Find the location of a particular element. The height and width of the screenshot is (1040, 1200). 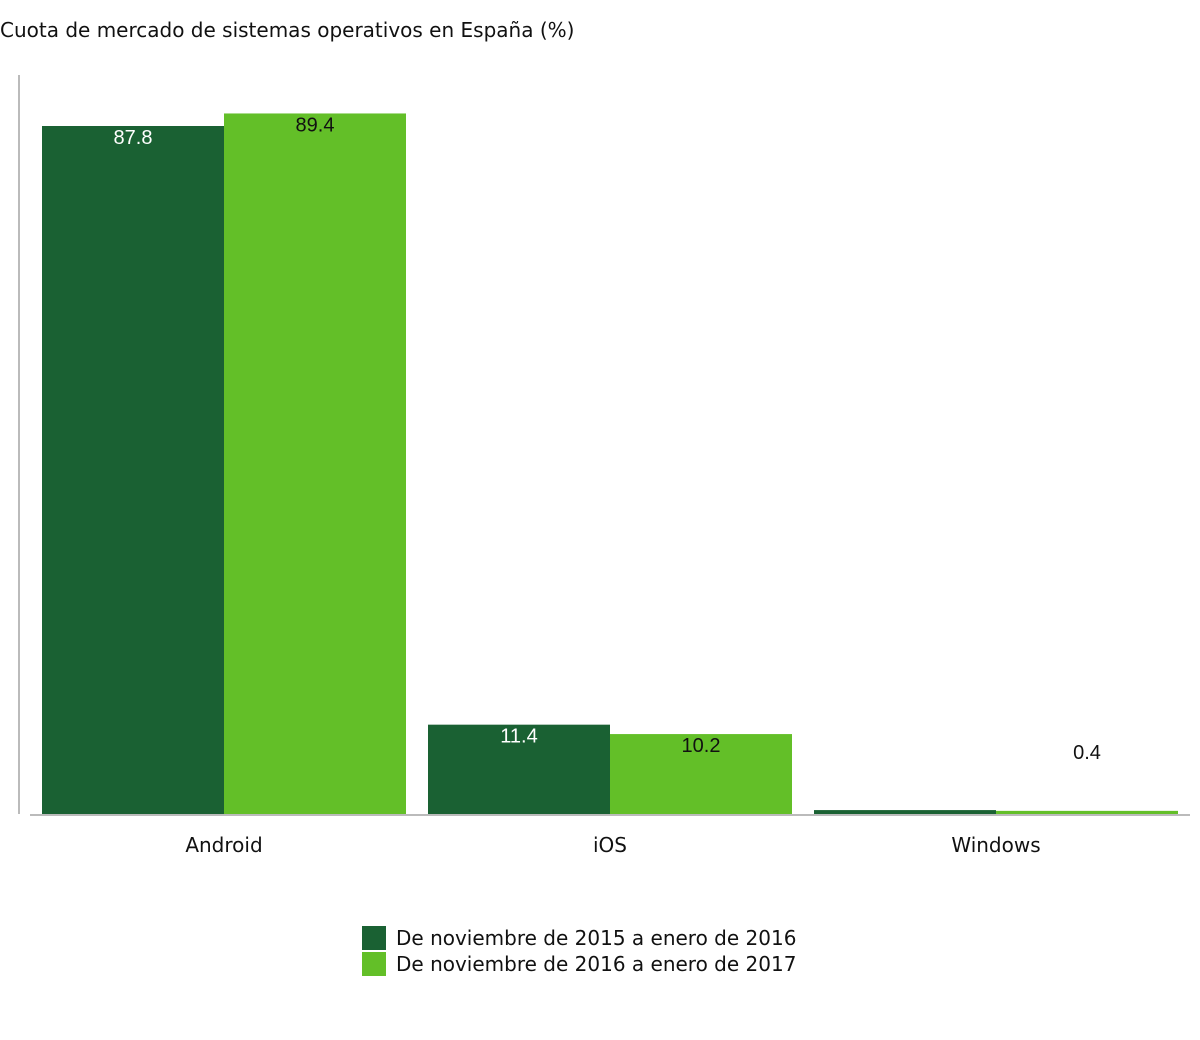

x-tick-label: Windows is located at coordinates (995, 845).